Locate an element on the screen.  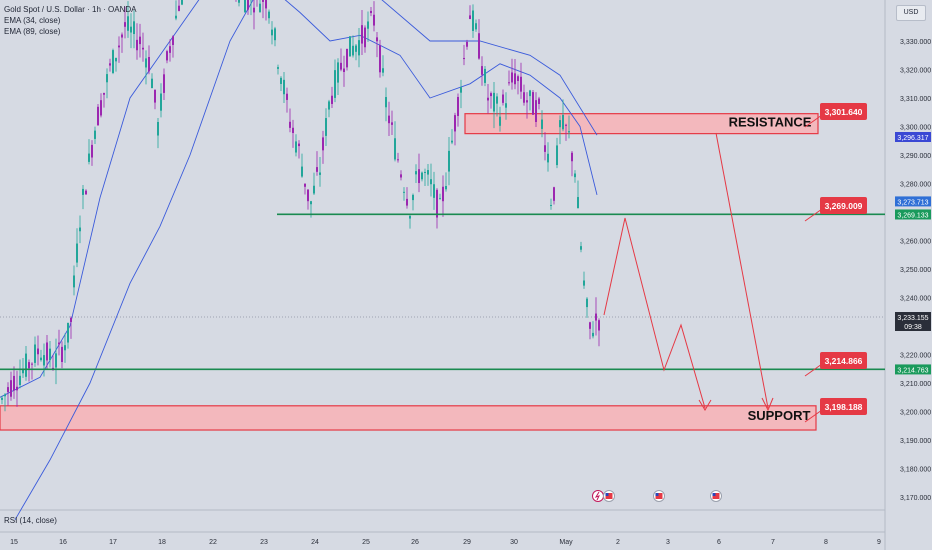
price-tick: 3,190.000 is located at coordinates (915, 441).